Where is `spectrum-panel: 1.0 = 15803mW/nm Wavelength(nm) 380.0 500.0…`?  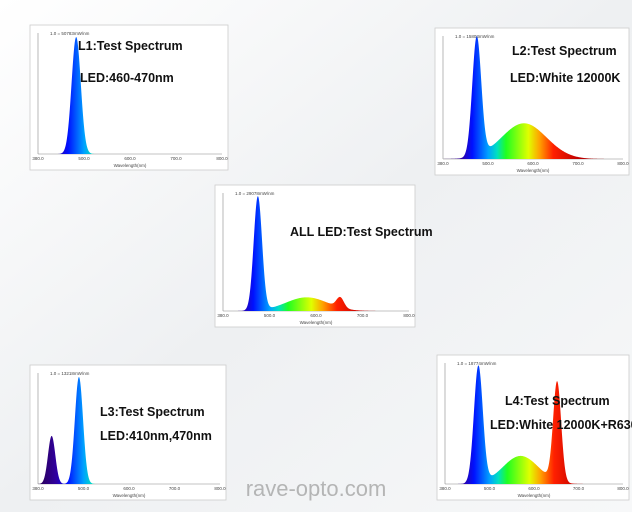
spectrum-panel: 1.0 = 15803mW/nm Wavelength(nm) 380.0 500.0… is located at coordinates (532, 101).